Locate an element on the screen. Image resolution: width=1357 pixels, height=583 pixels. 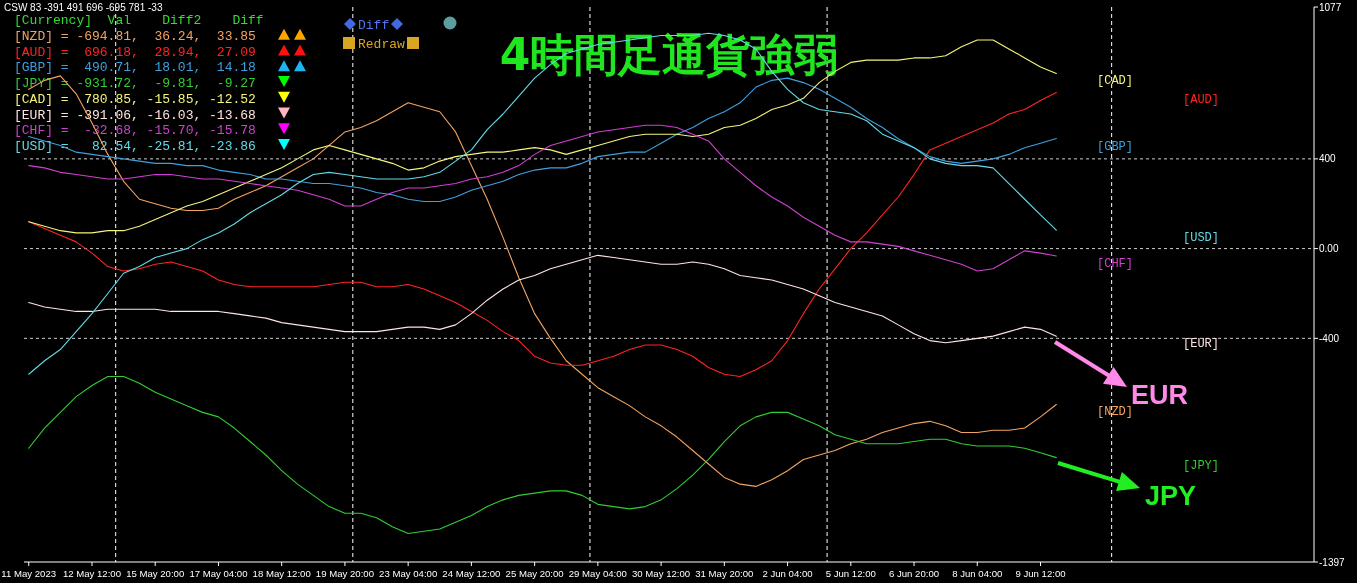
text: [CAD] is located at coordinates (1115, 81).